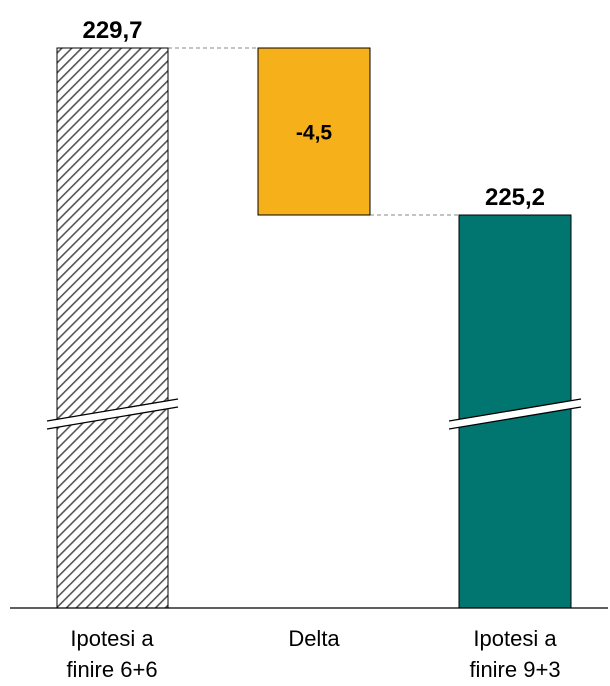 The image size is (610, 686). What do you see at coordinates (515, 638) in the screenshot?
I see `x-tick-label-end-line1: Ipotesi a` at bounding box center [515, 638].